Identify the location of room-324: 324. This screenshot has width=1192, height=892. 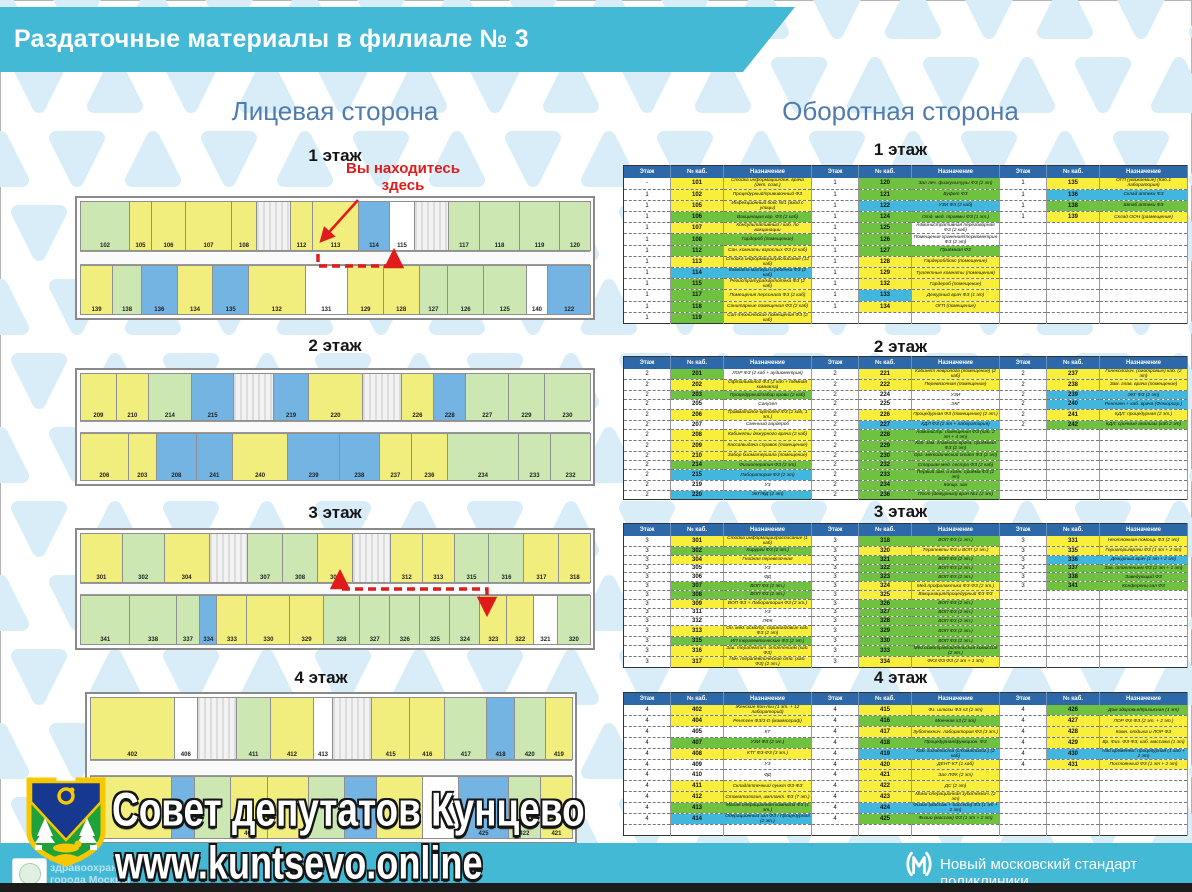
(465, 620).